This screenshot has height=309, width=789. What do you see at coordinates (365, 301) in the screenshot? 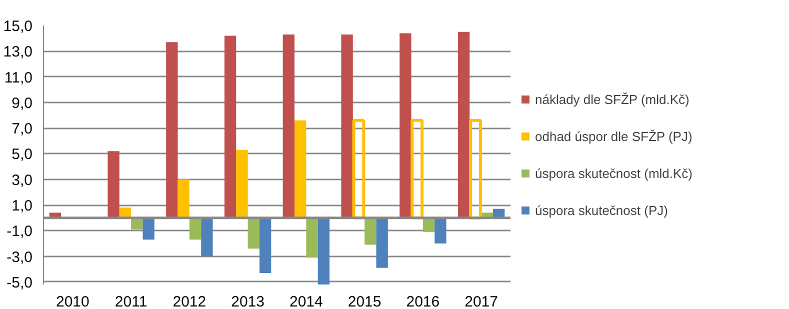
I see `x-tick-label: 2015` at bounding box center [365, 301].